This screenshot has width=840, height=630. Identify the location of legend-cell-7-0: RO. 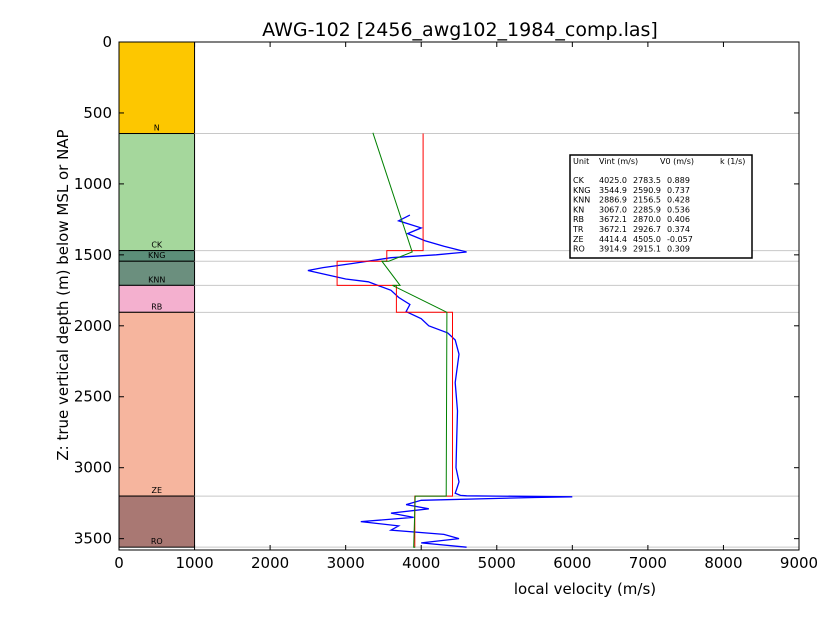
(579, 249).